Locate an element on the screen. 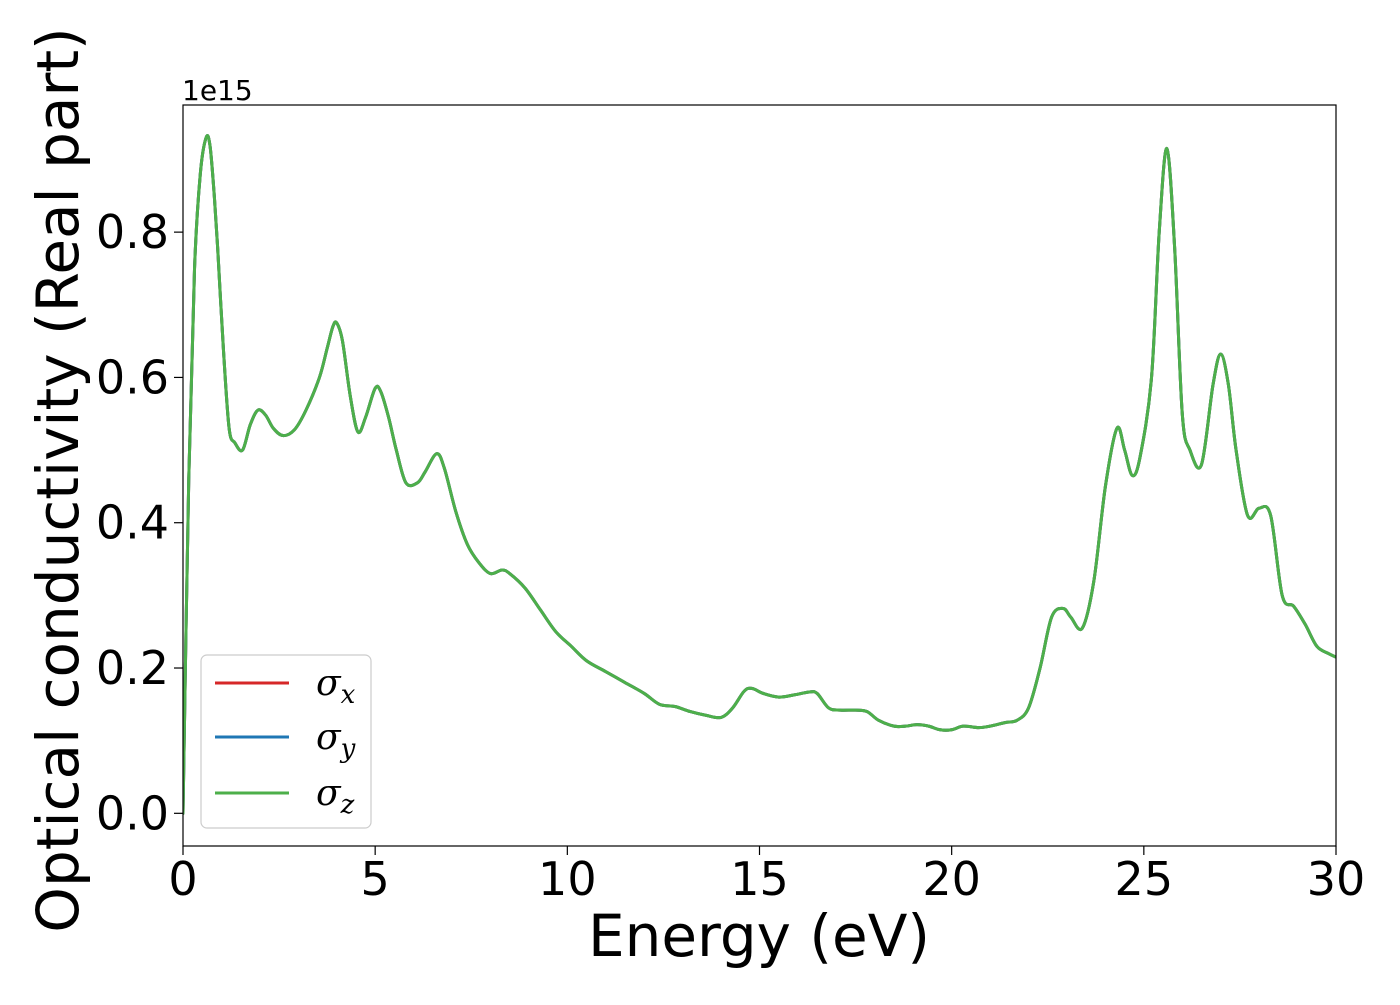  y-tick-label: 0.4 is located at coordinates (132, 523).